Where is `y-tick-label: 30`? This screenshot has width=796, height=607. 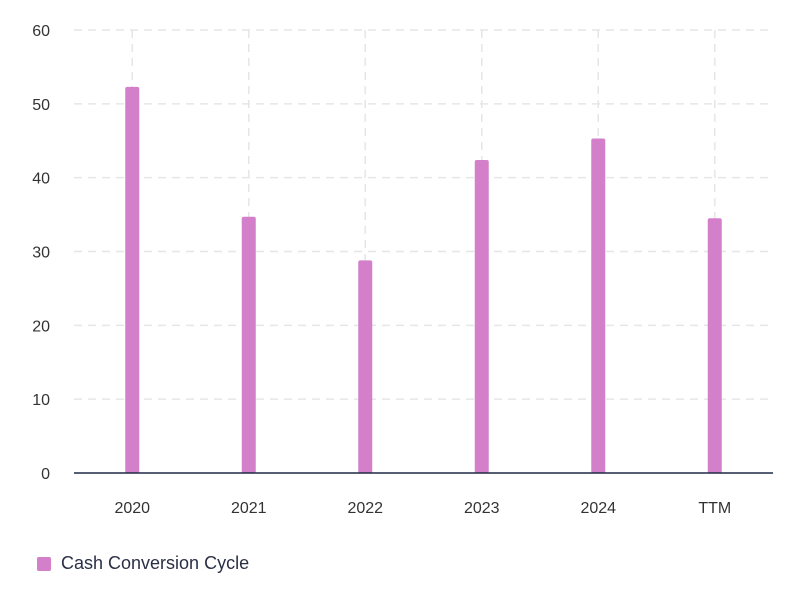
y-tick-label: 30 is located at coordinates (41, 253).